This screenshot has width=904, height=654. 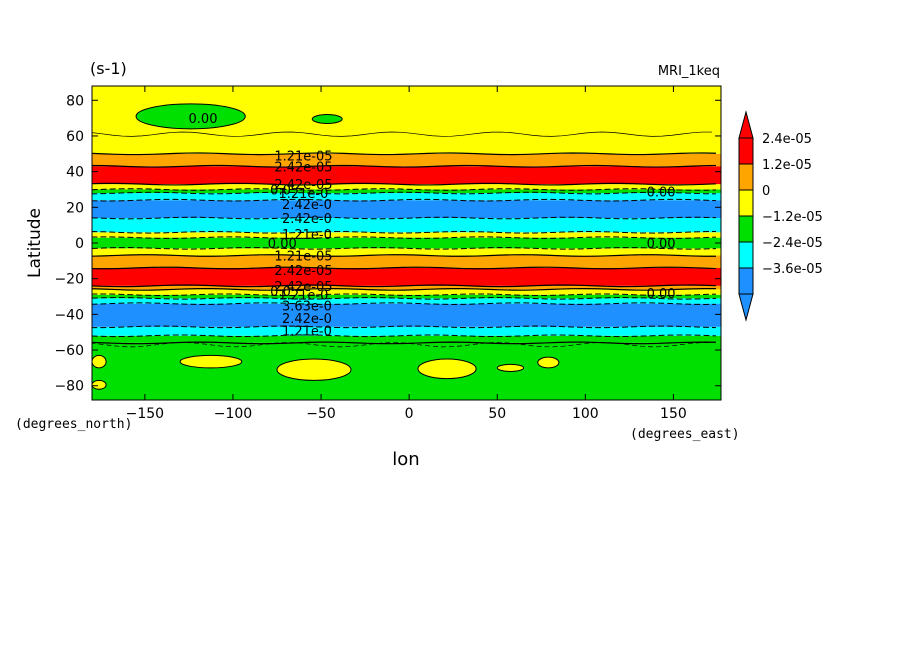 What do you see at coordinates (673, 414) in the screenshot?
I see `x-tick-label-6: 150` at bounding box center [673, 414].